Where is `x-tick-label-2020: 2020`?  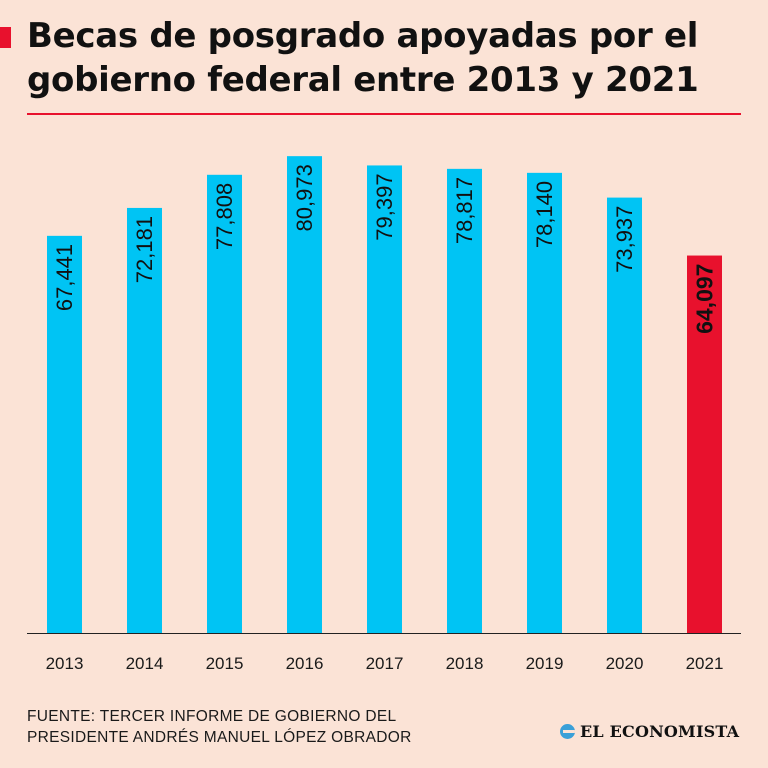 x-tick-label-2020: 2020 is located at coordinates (625, 663).